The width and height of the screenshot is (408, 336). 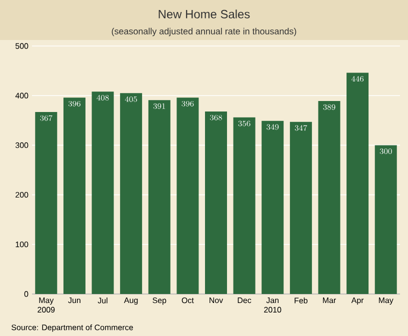 What do you see at coordinates (204, 14) in the screenshot?
I see `chart-title: New Home Sales` at bounding box center [204, 14].